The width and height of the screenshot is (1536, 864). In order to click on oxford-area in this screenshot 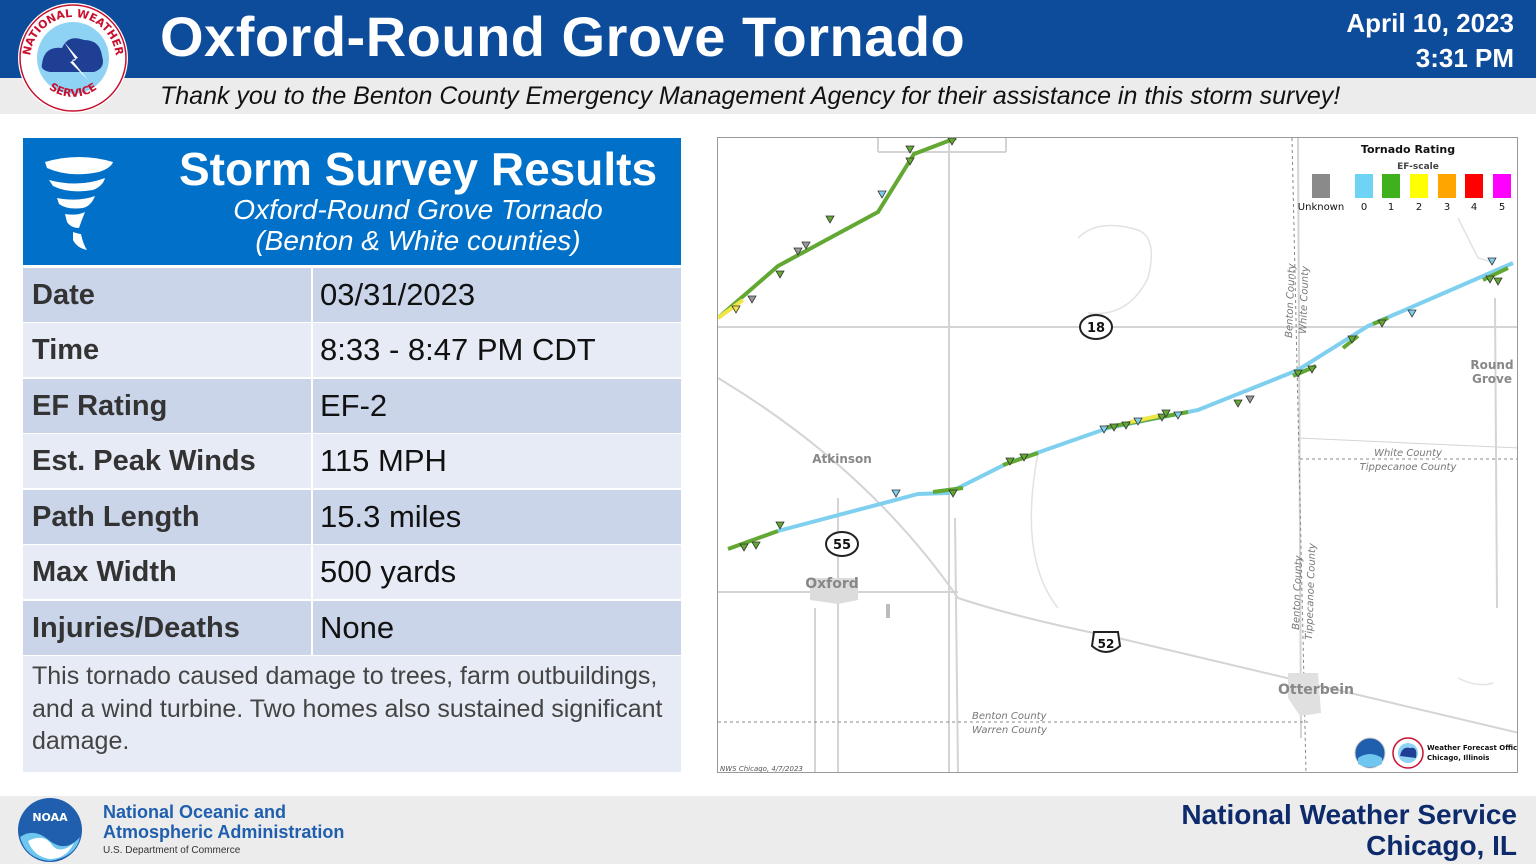, I will do `click(834, 591)`.